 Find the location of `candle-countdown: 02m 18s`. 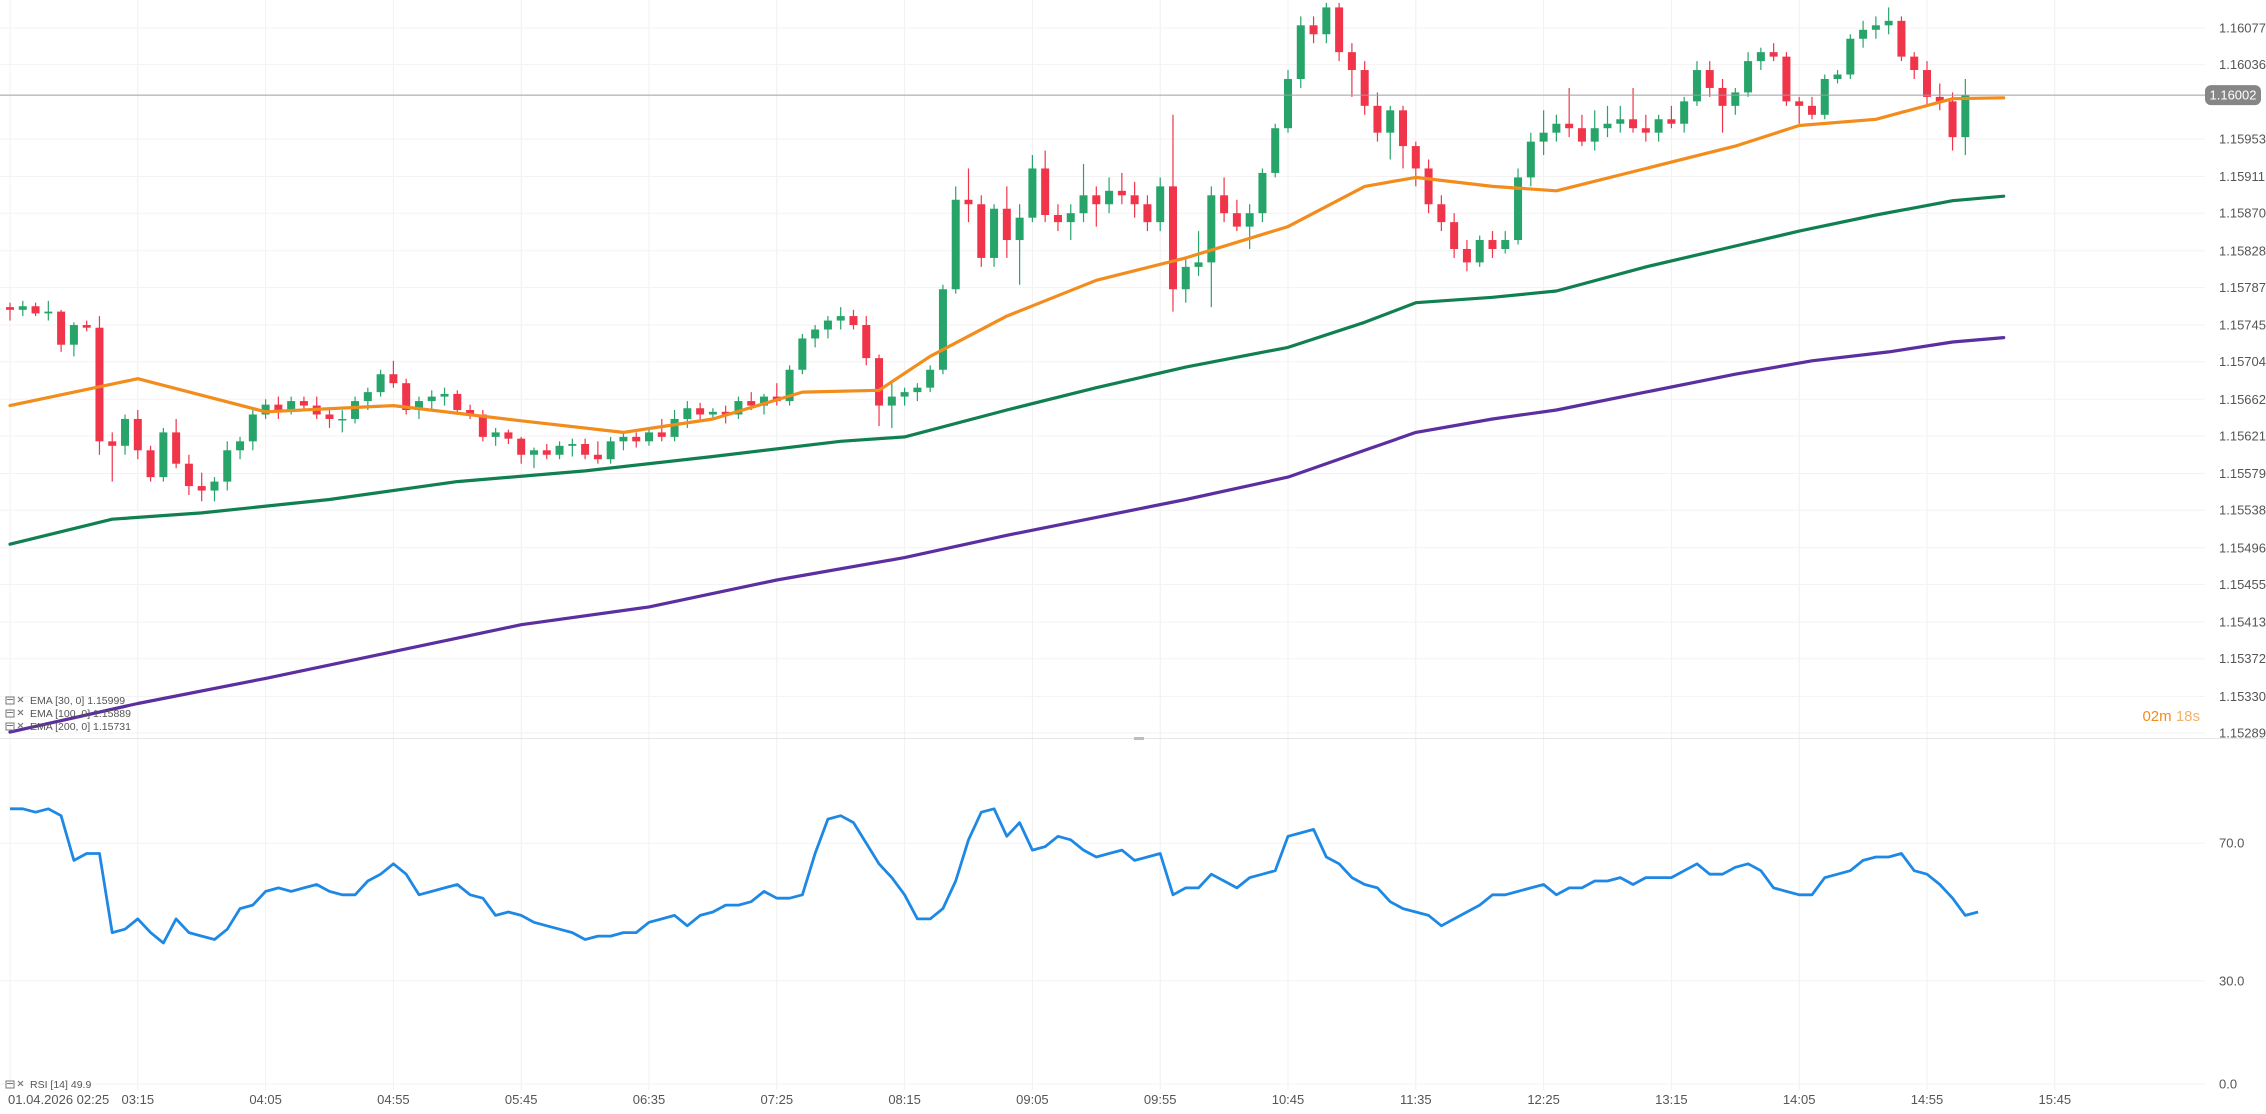

candle-countdown: 02m 18s is located at coordinates (2171, 716).